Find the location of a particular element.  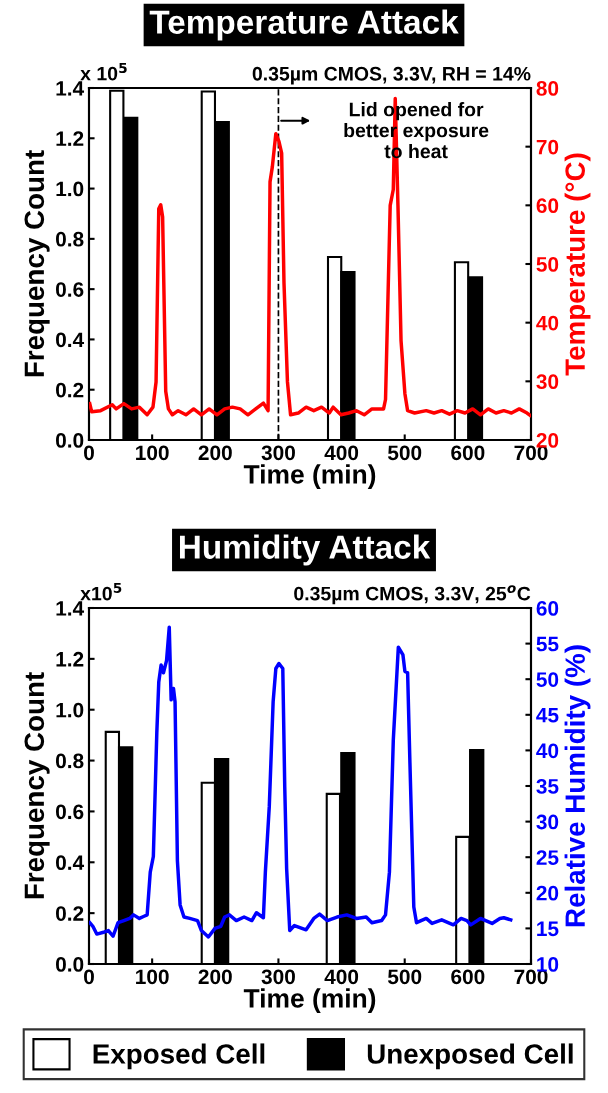

text: x10$^{5}$ is located at coordinates (101, 591).